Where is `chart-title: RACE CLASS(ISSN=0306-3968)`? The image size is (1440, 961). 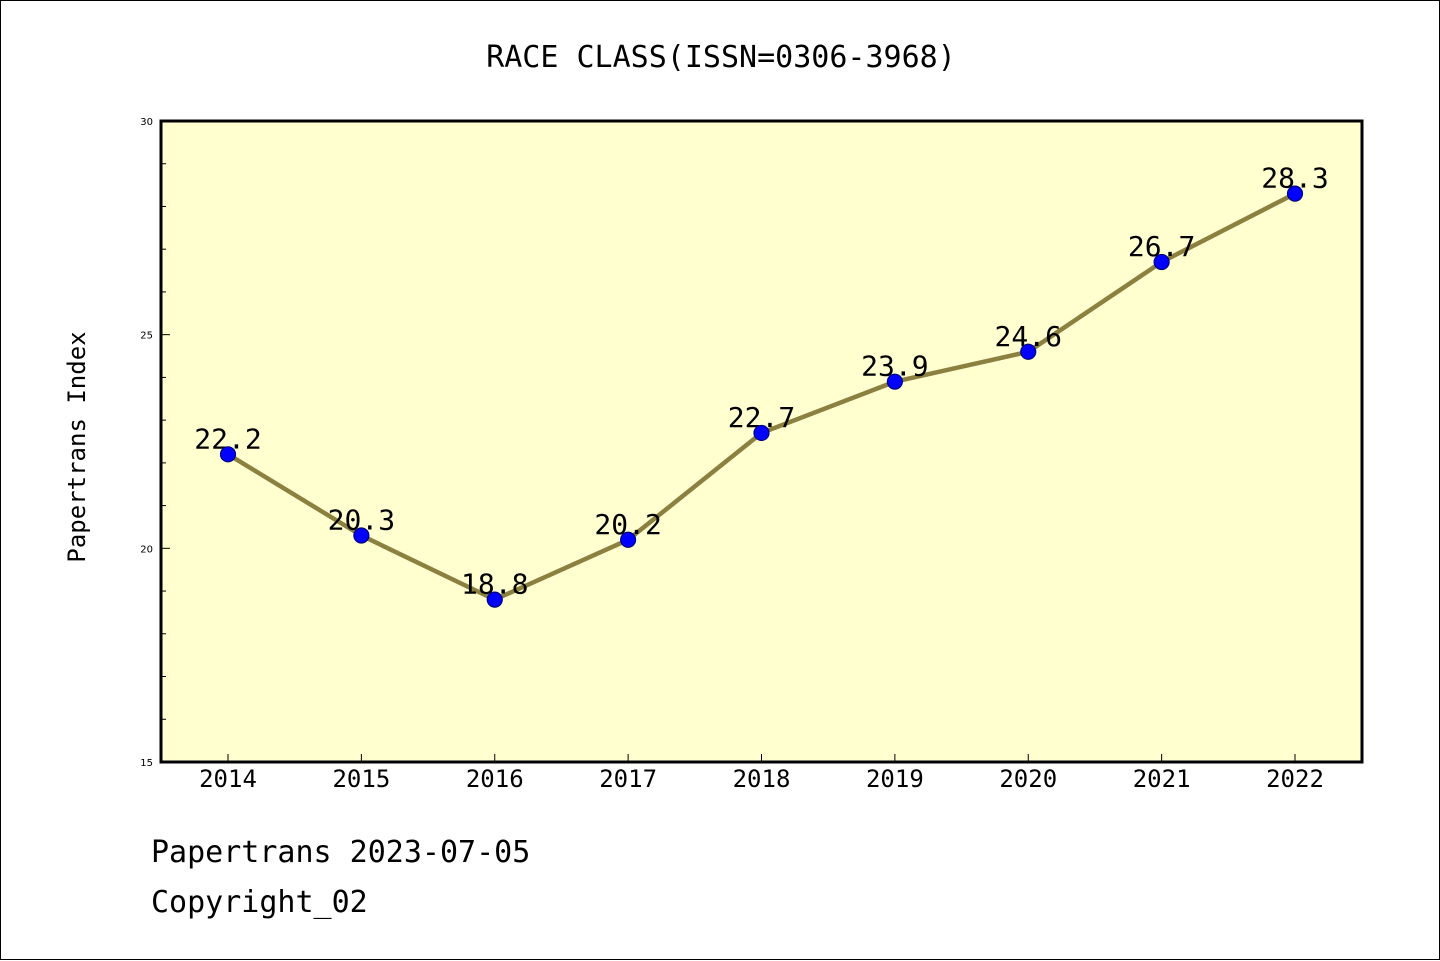
chart-title: RACE CLASS(ISSN=0306-3968) is located at coordinates (721, 57).